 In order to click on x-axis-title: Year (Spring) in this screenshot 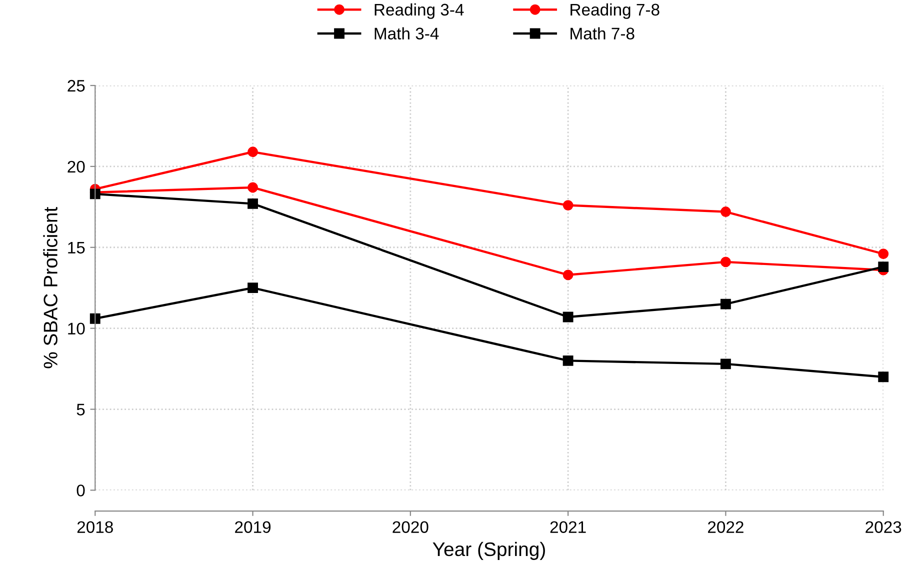, I will do `click(488, 551)`.